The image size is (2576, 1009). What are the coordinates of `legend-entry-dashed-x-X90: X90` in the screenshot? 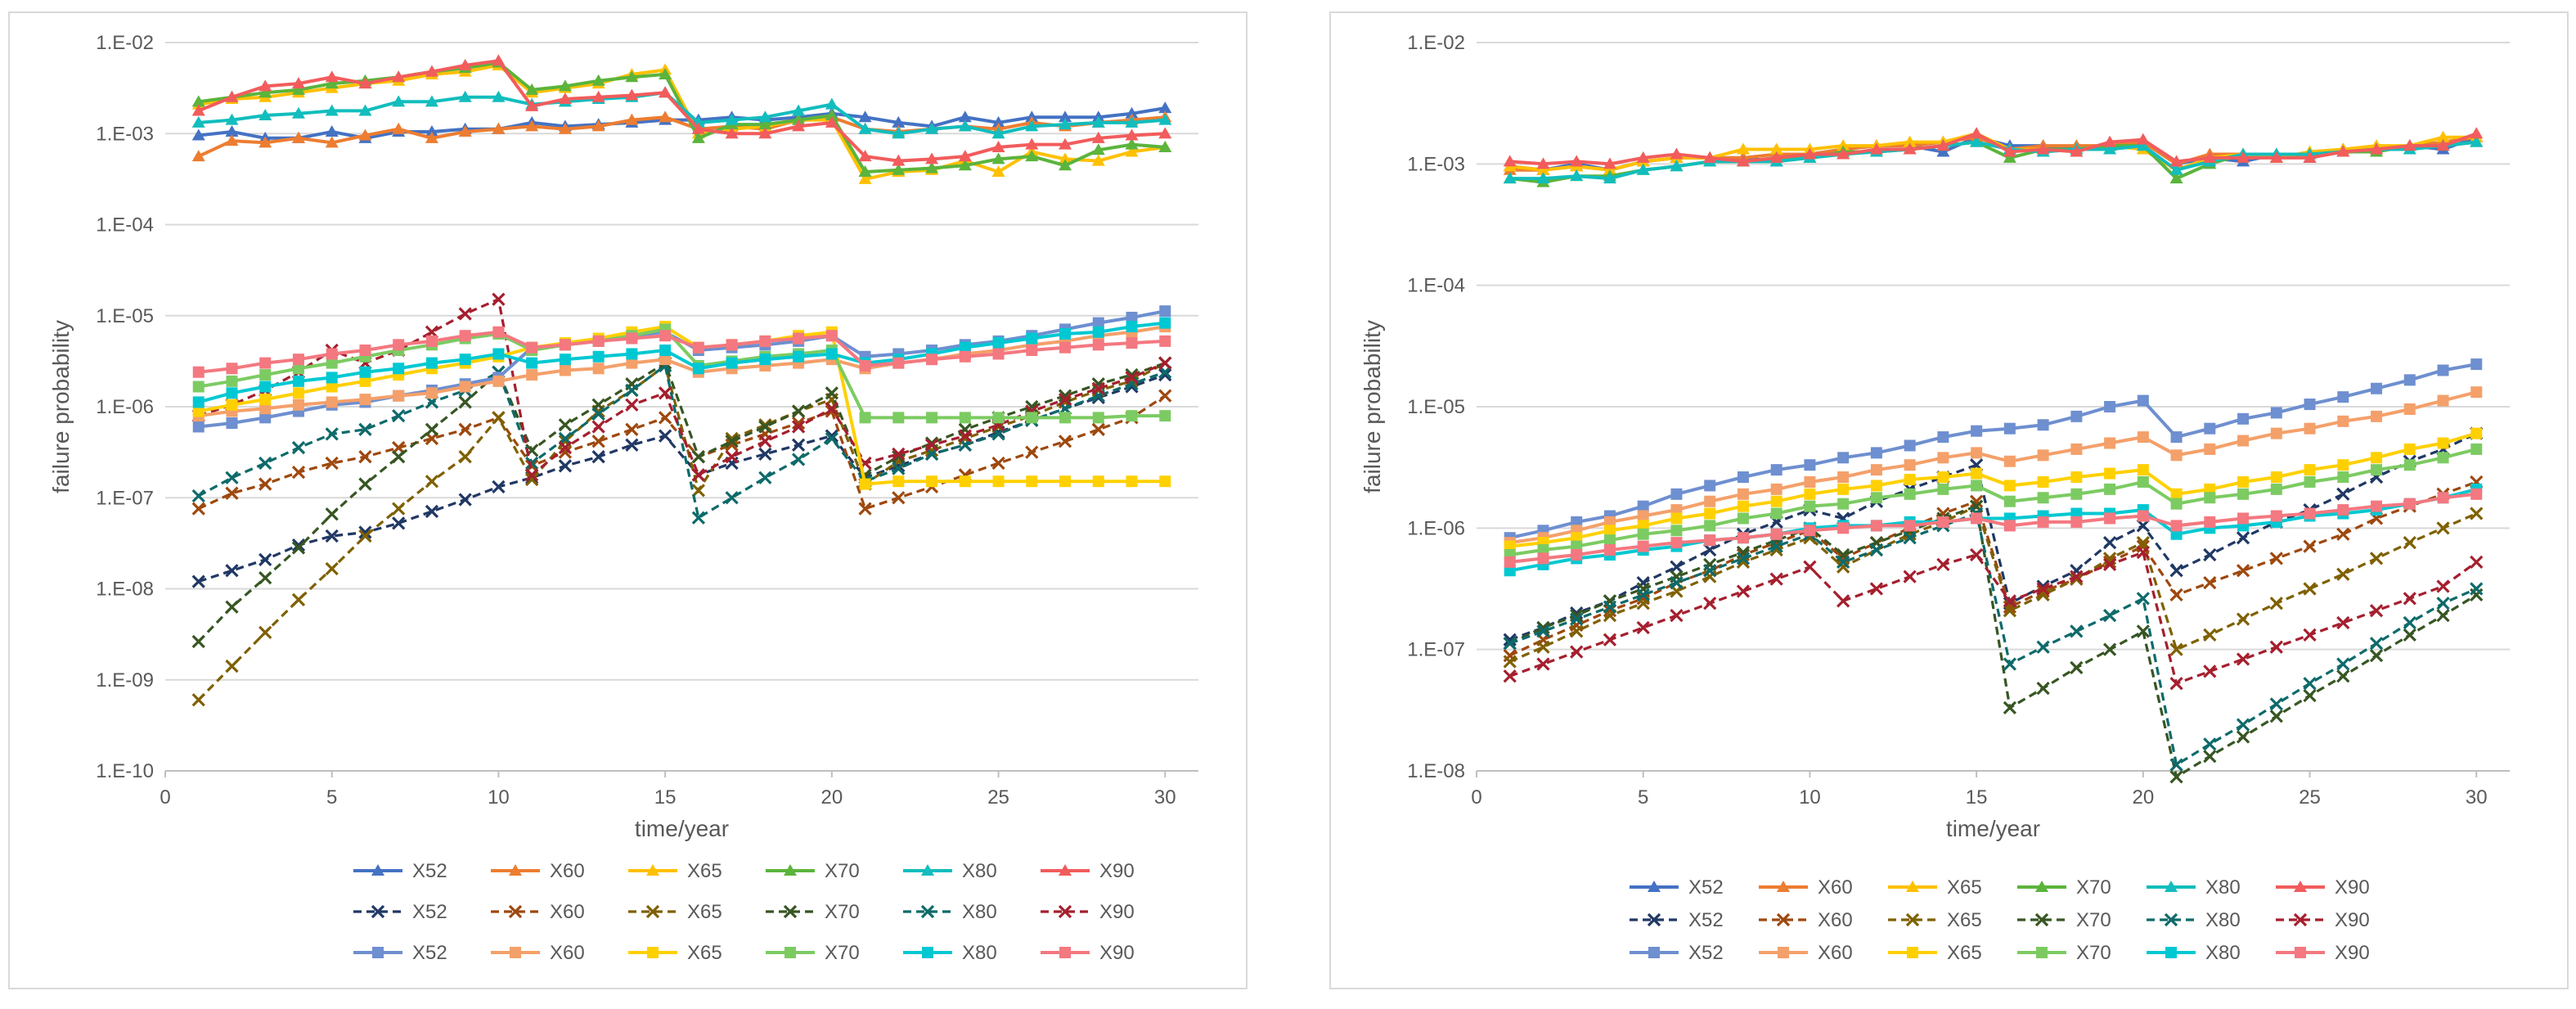 It's located at (2323, 920).